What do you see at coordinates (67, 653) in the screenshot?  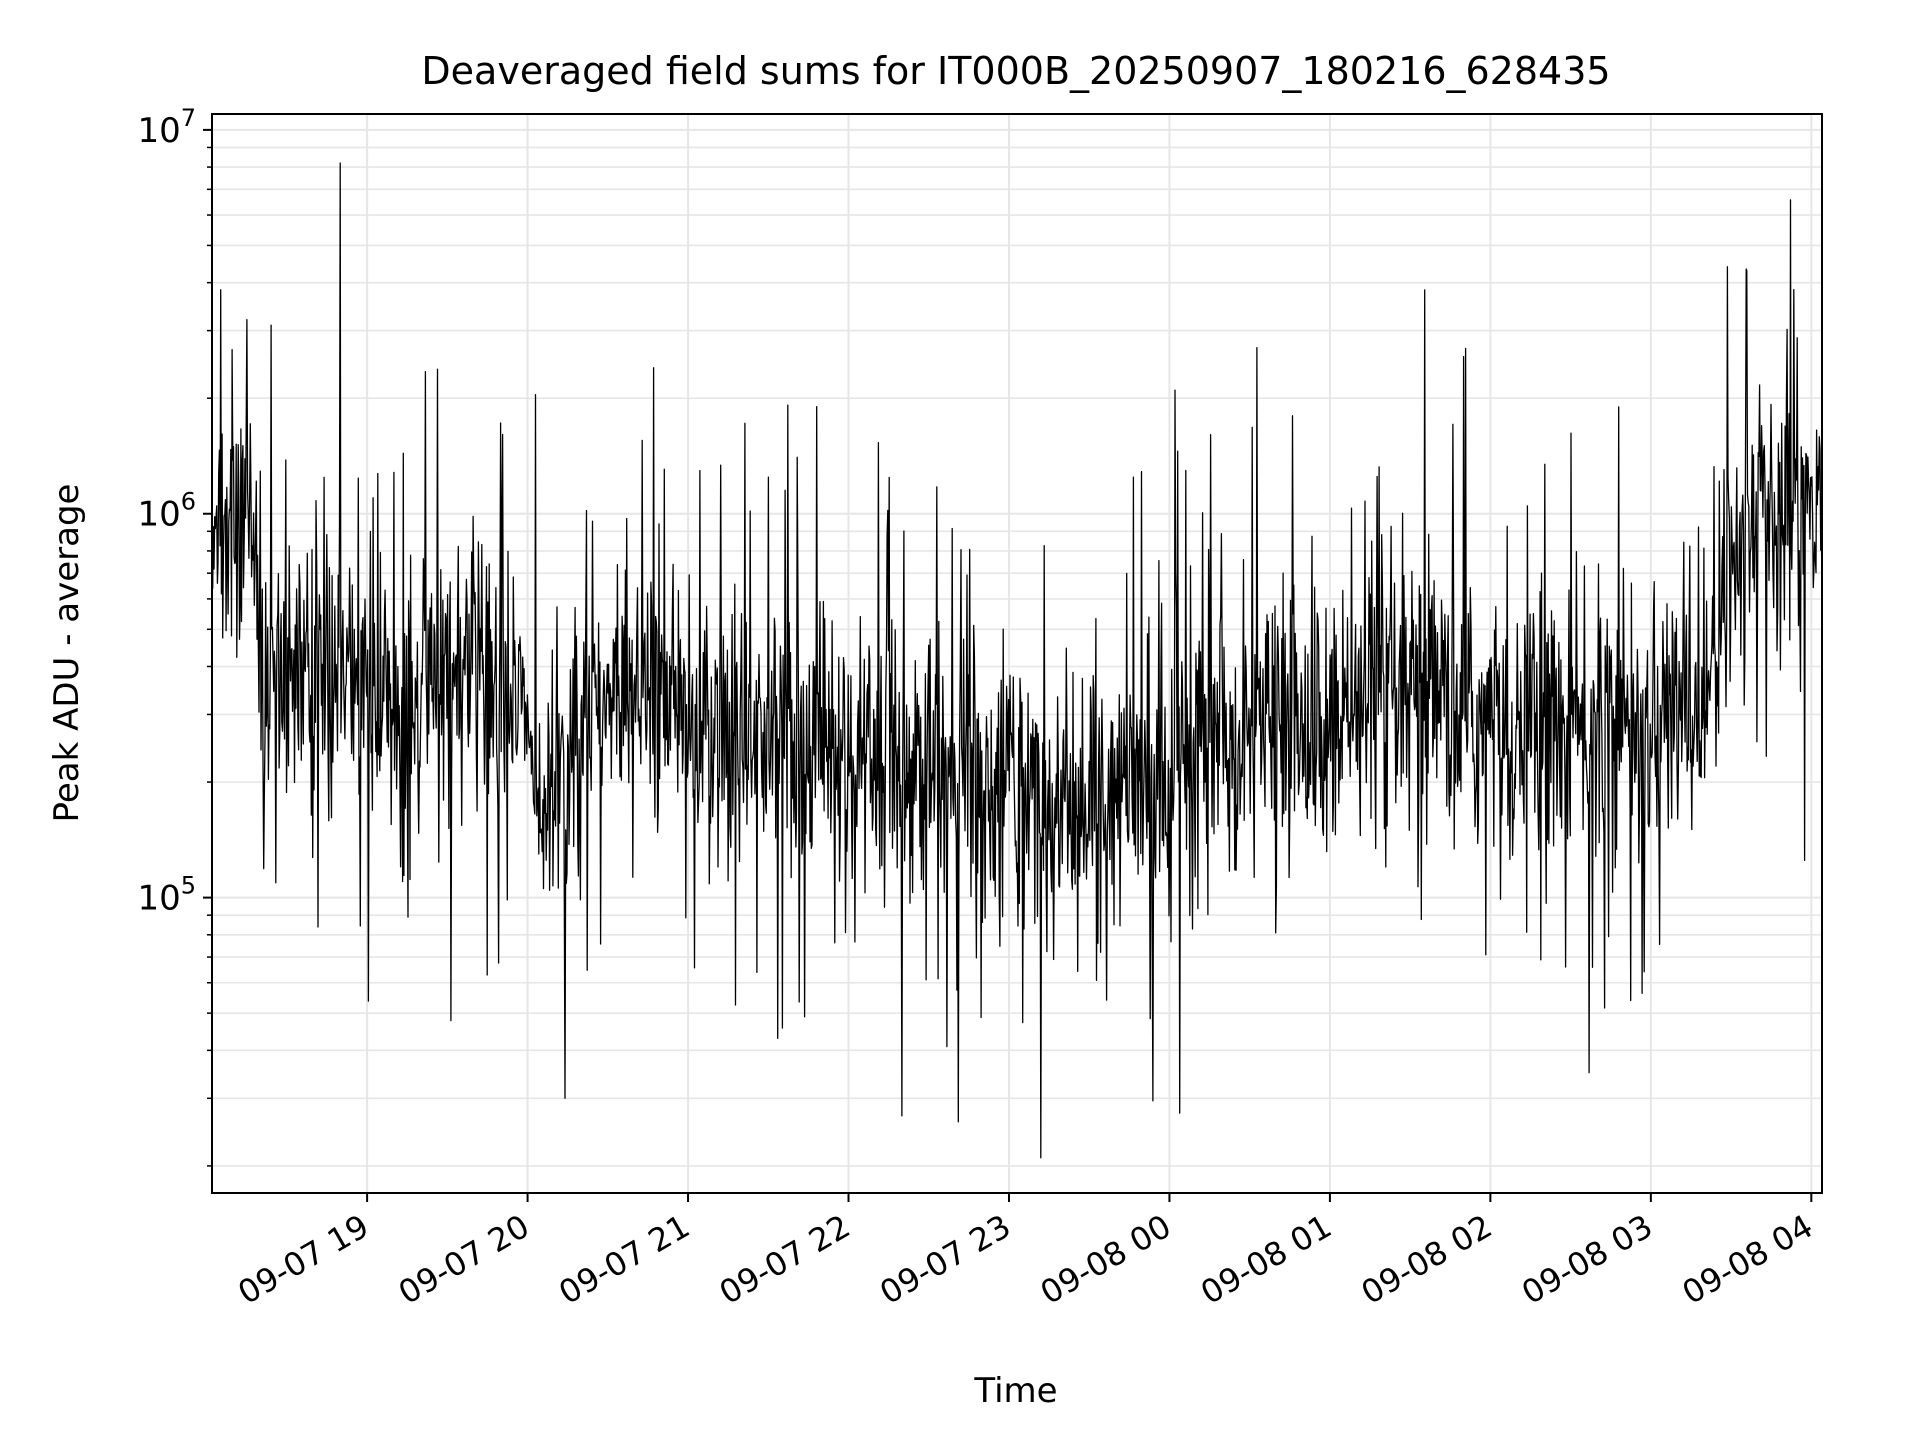 I see `y-axis-label: Peak ADU - average` at bounding box center [67, 653].